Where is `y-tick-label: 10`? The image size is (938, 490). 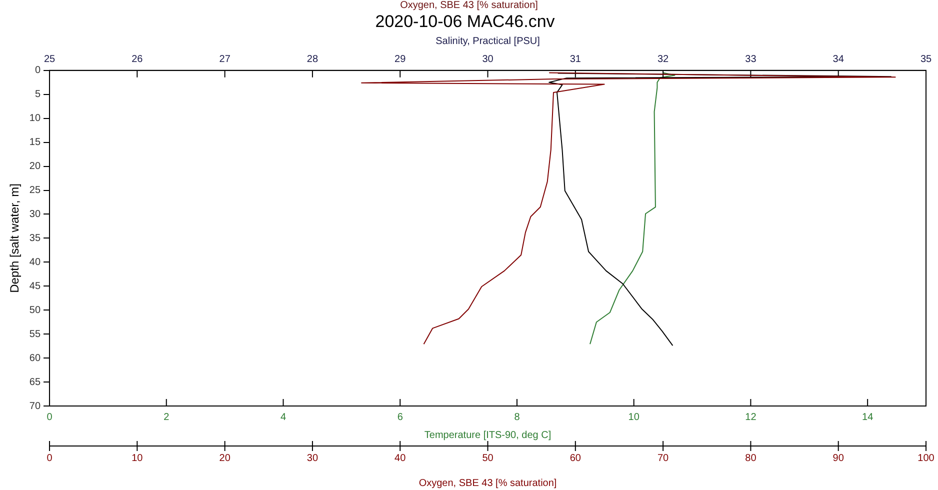
y-tick-label: 10 is located at coordinates (35, 118).